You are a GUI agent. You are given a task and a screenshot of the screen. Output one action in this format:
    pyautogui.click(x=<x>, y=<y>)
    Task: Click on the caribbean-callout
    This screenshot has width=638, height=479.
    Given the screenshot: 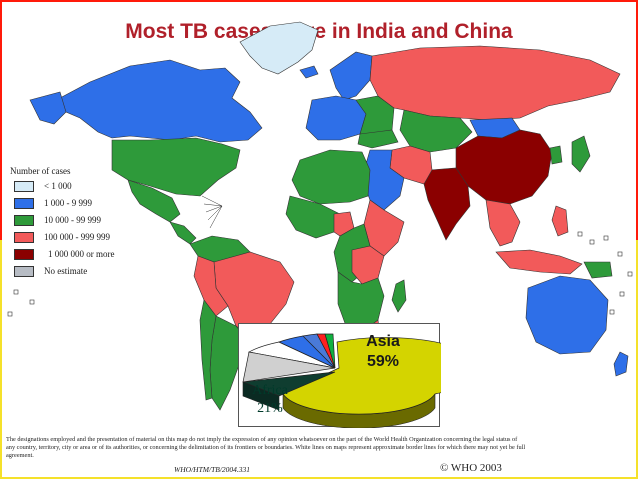 What is the action you would take?
    pyautogui.click(x=212, y=212)
    